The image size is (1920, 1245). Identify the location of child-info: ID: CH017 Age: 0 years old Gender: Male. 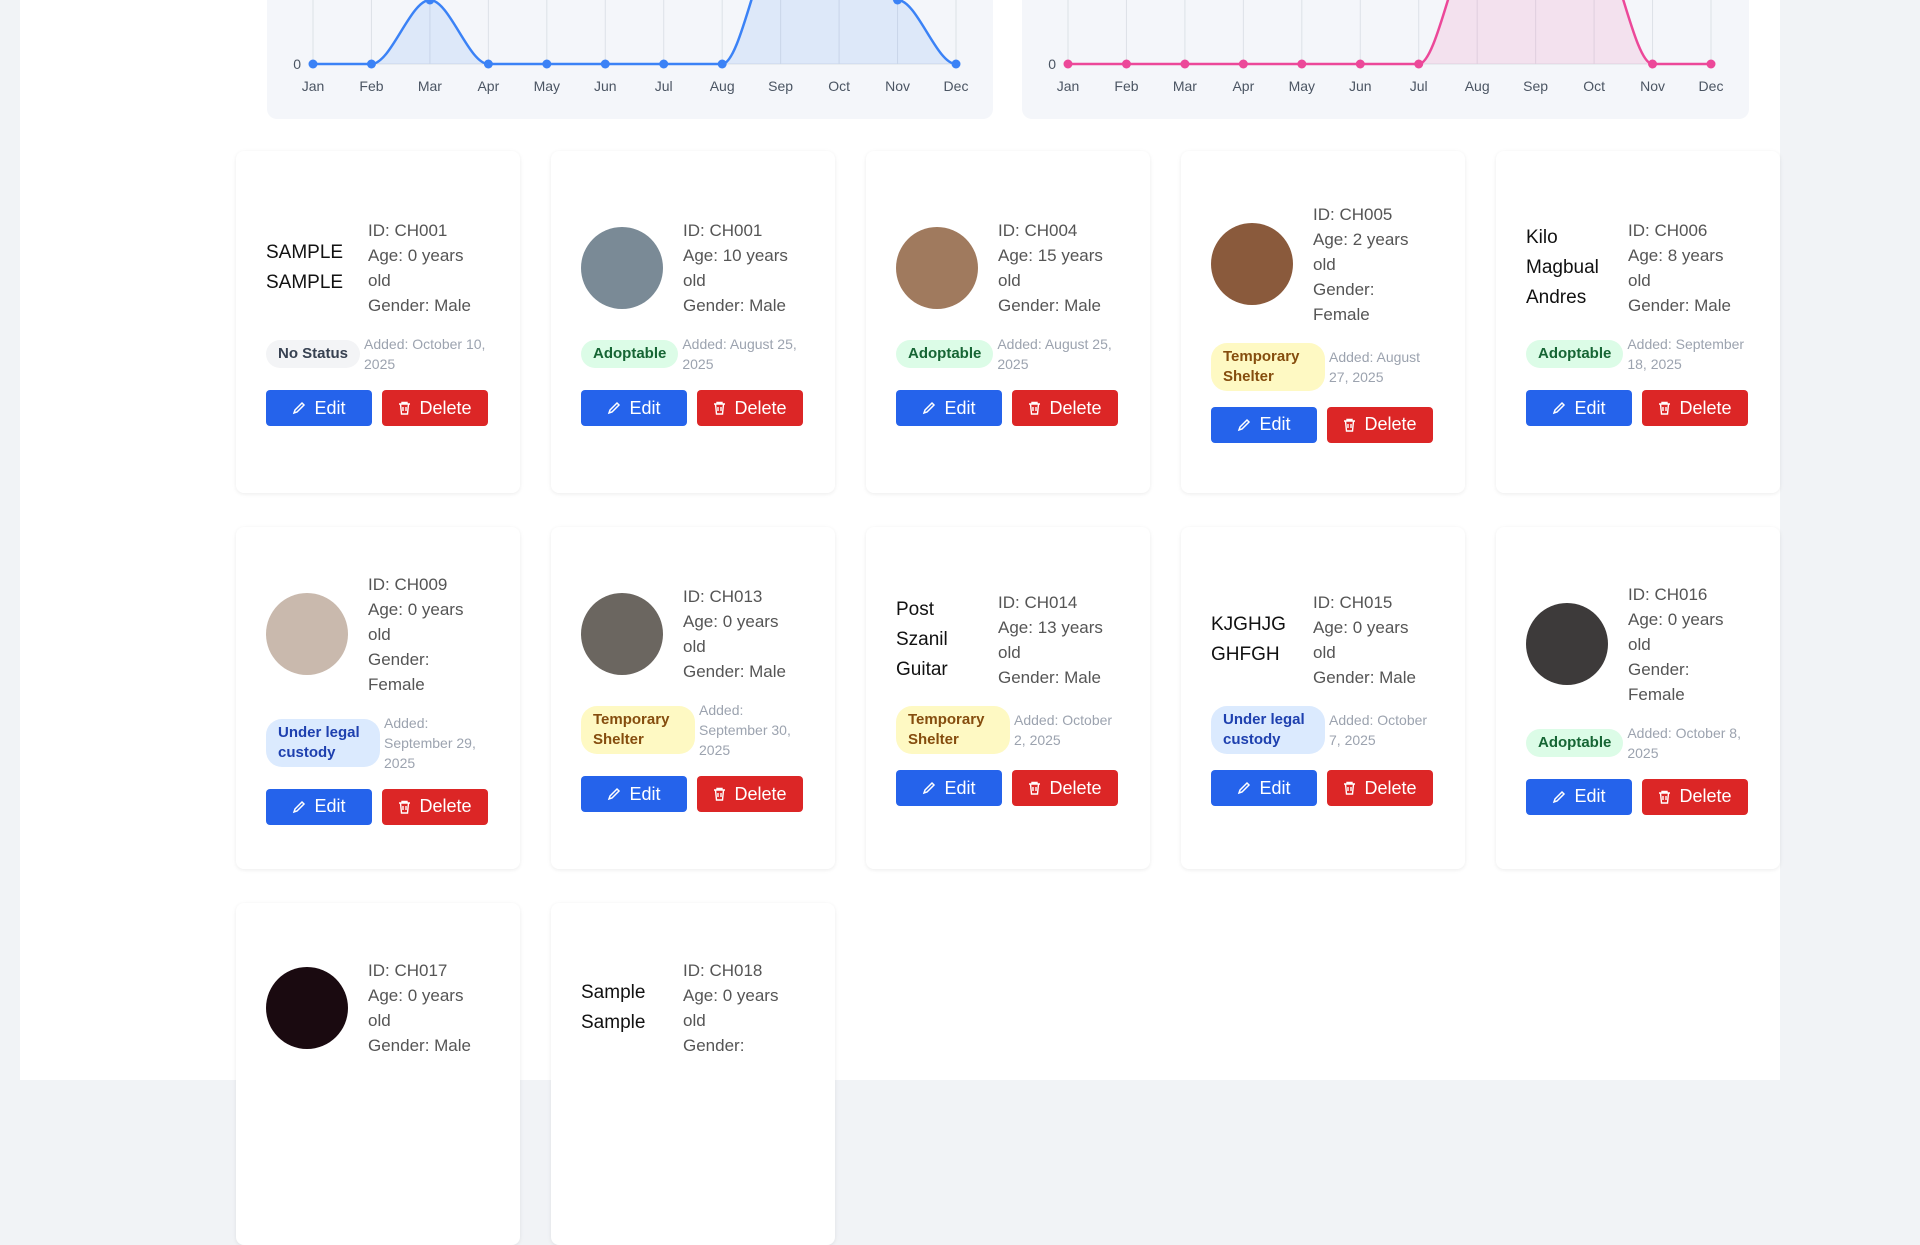
(423, 1008).